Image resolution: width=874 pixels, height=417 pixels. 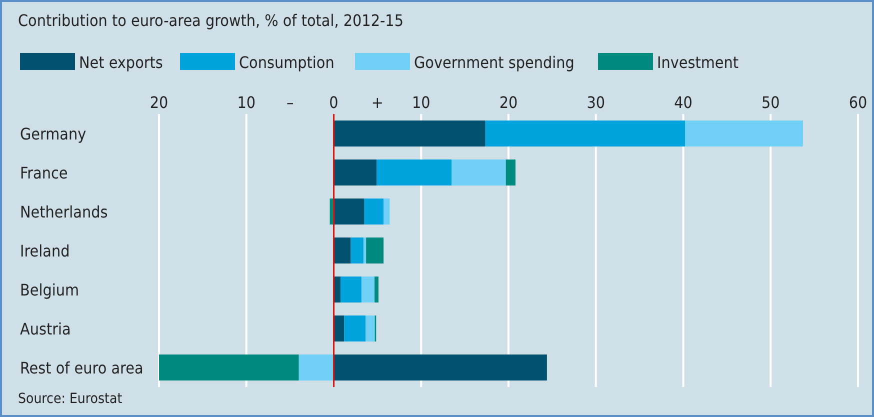 I want to click on legend-label: Investment, so click(x=698, y=62).